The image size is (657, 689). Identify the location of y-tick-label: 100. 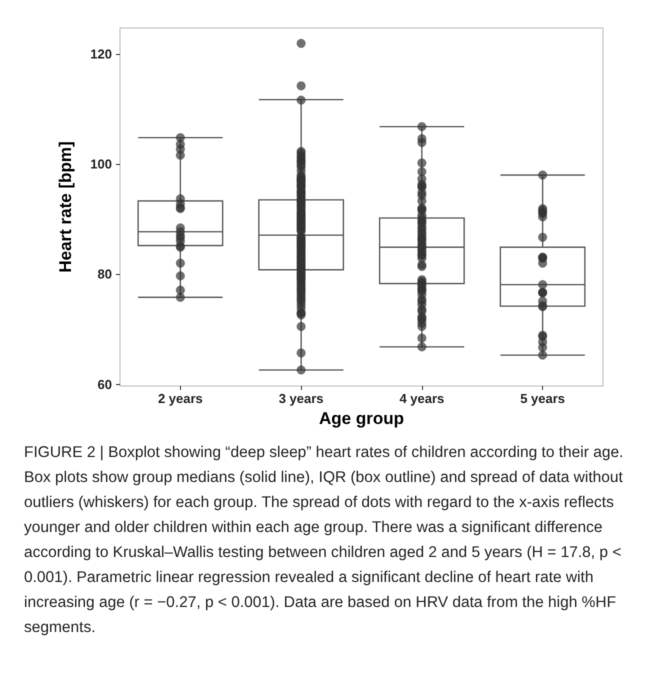
(101, 164).